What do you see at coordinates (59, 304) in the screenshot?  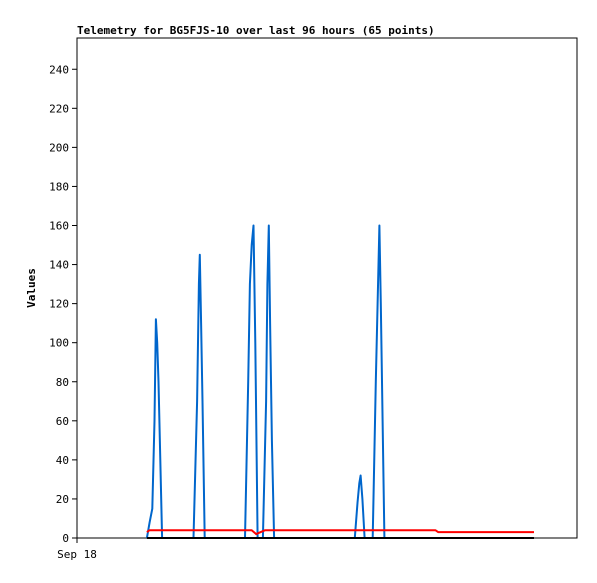 I see `y-tick-label: 120` at bounding box center [59, 304].